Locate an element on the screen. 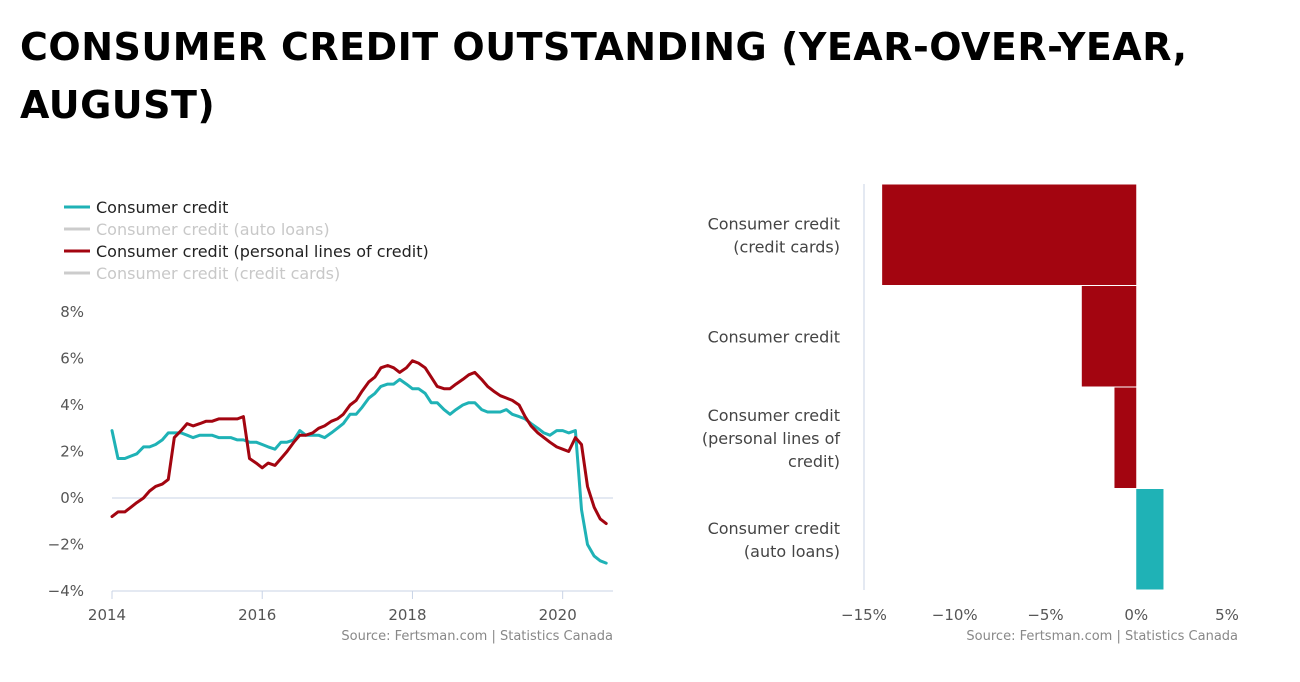 The width and height of the screenshot is (1300, 682). x-tick-label: 2014 is located at coordinates (107, 615).